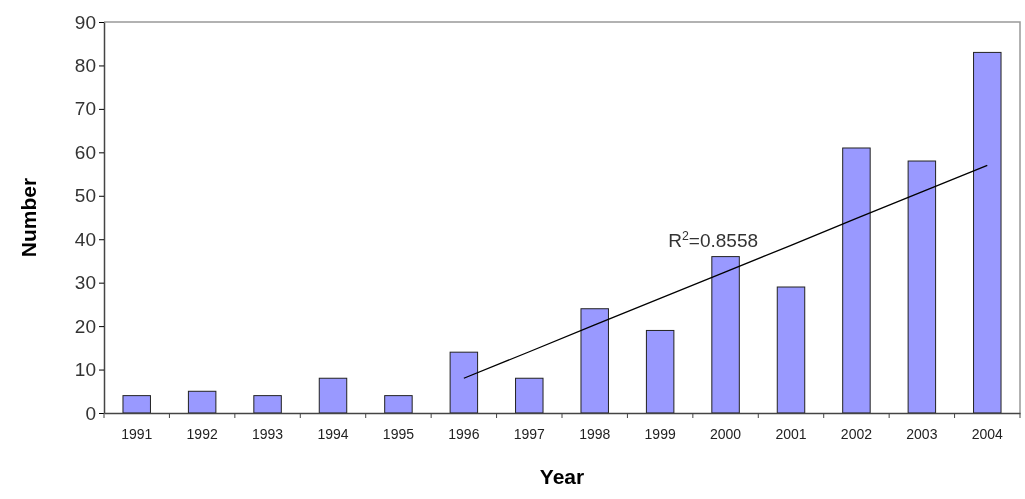 This screenshot has height=499, width=1025. I want to click on x-tick-label: 1994, so click(333, 433).